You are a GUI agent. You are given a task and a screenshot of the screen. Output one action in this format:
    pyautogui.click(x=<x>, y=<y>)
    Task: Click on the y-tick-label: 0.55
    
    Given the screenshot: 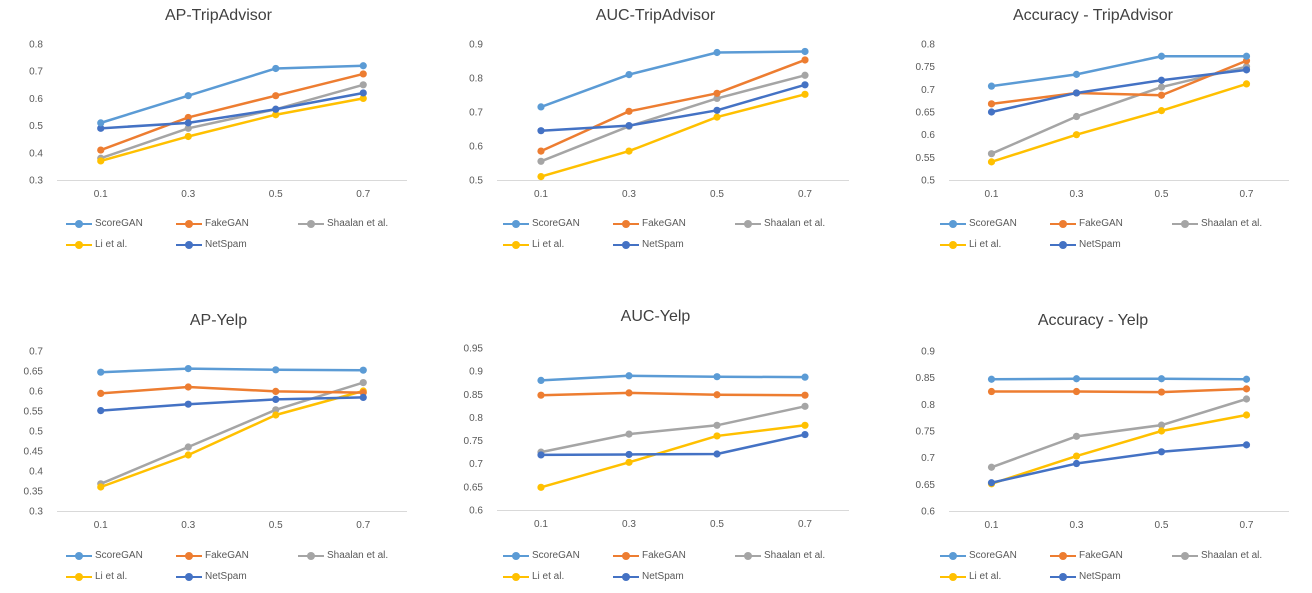 What is the action you would take?
    pyautogui.click(x=34, y=412)
    